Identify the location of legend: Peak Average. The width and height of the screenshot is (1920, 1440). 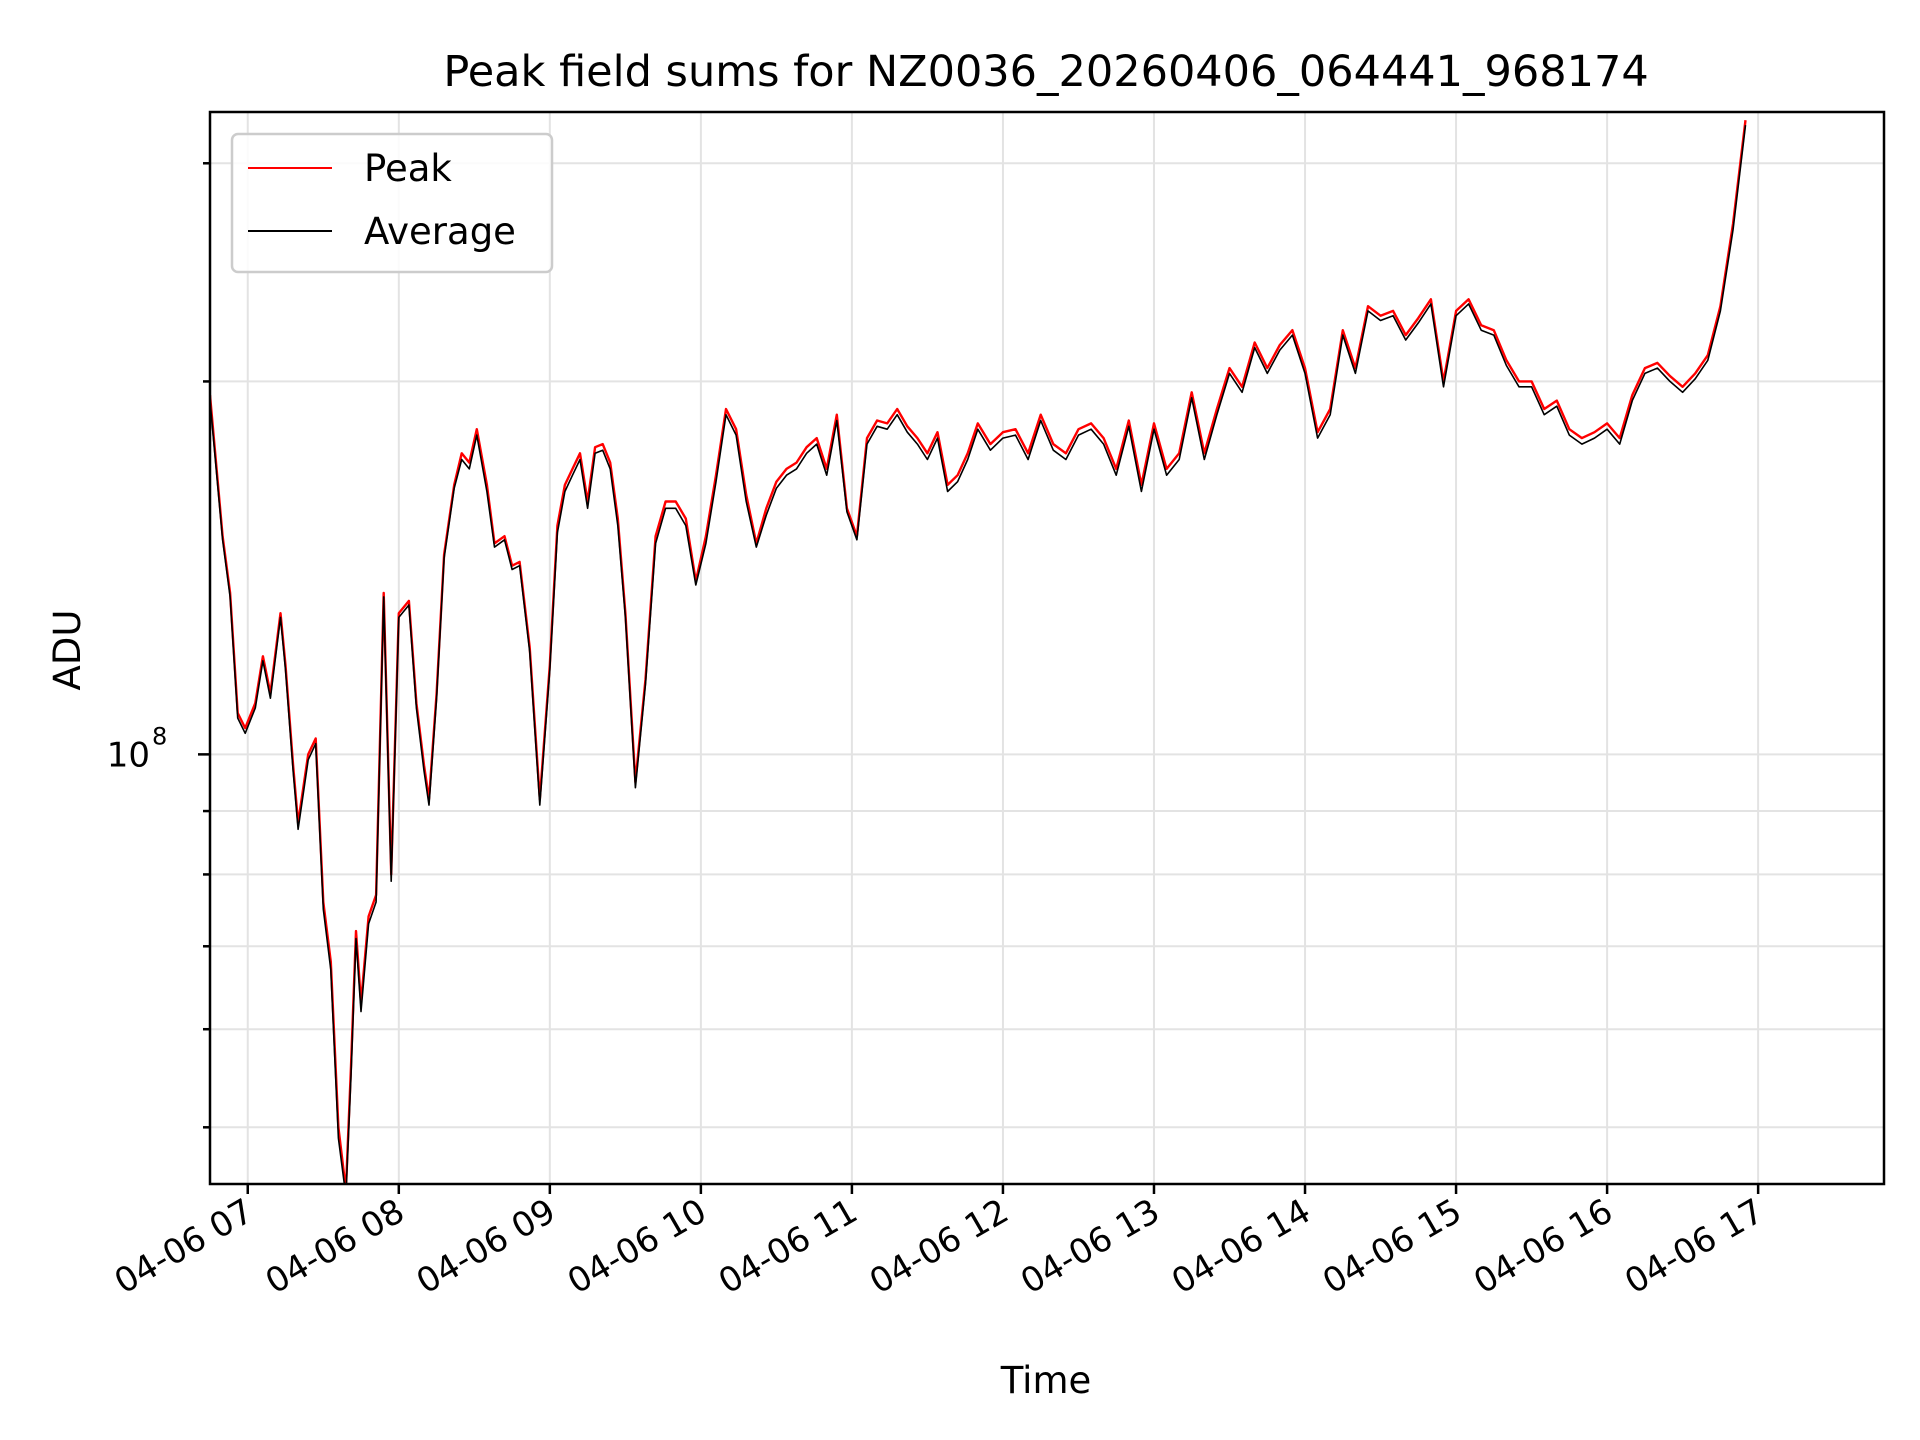
(392, 203).